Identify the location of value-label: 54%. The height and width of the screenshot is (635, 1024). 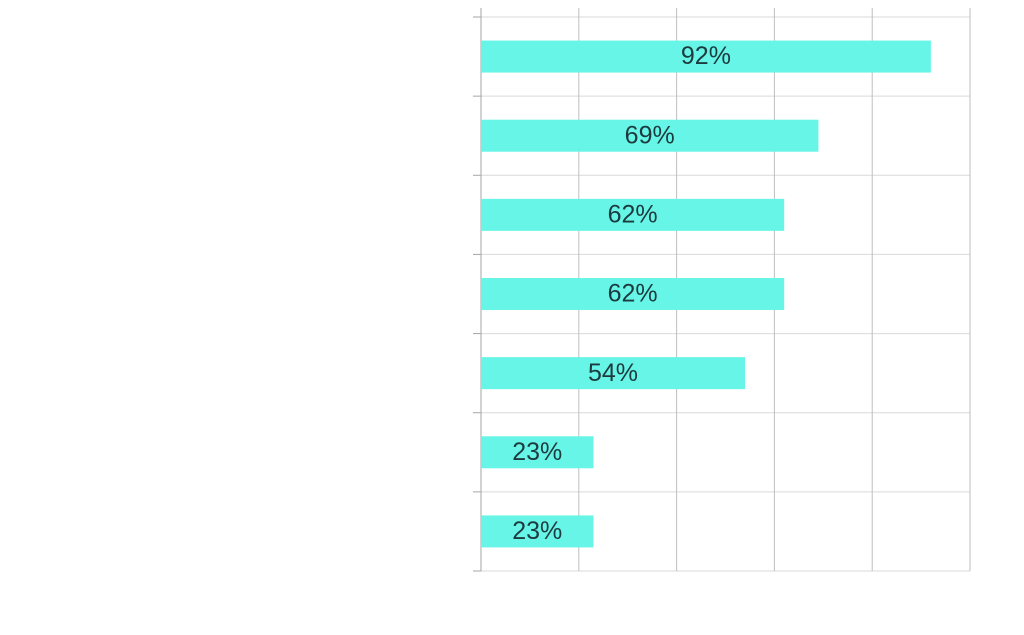
(613, 373).